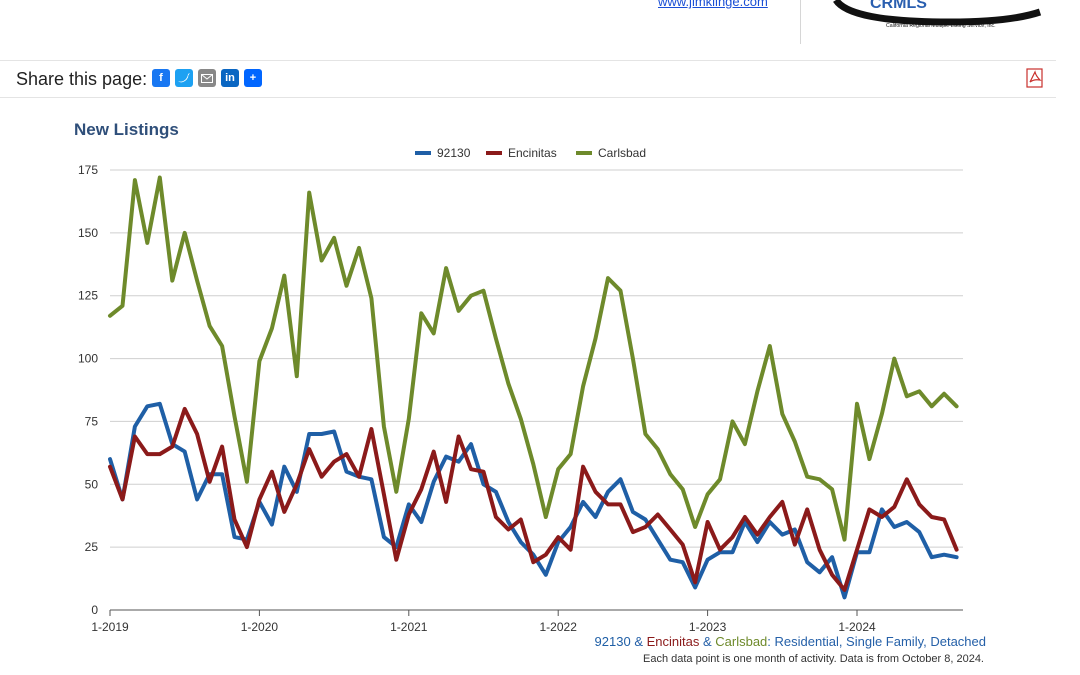  Describe the element at coordinates (88, 359) in the screenshot. I see `y-tick-label: 100` at that location.